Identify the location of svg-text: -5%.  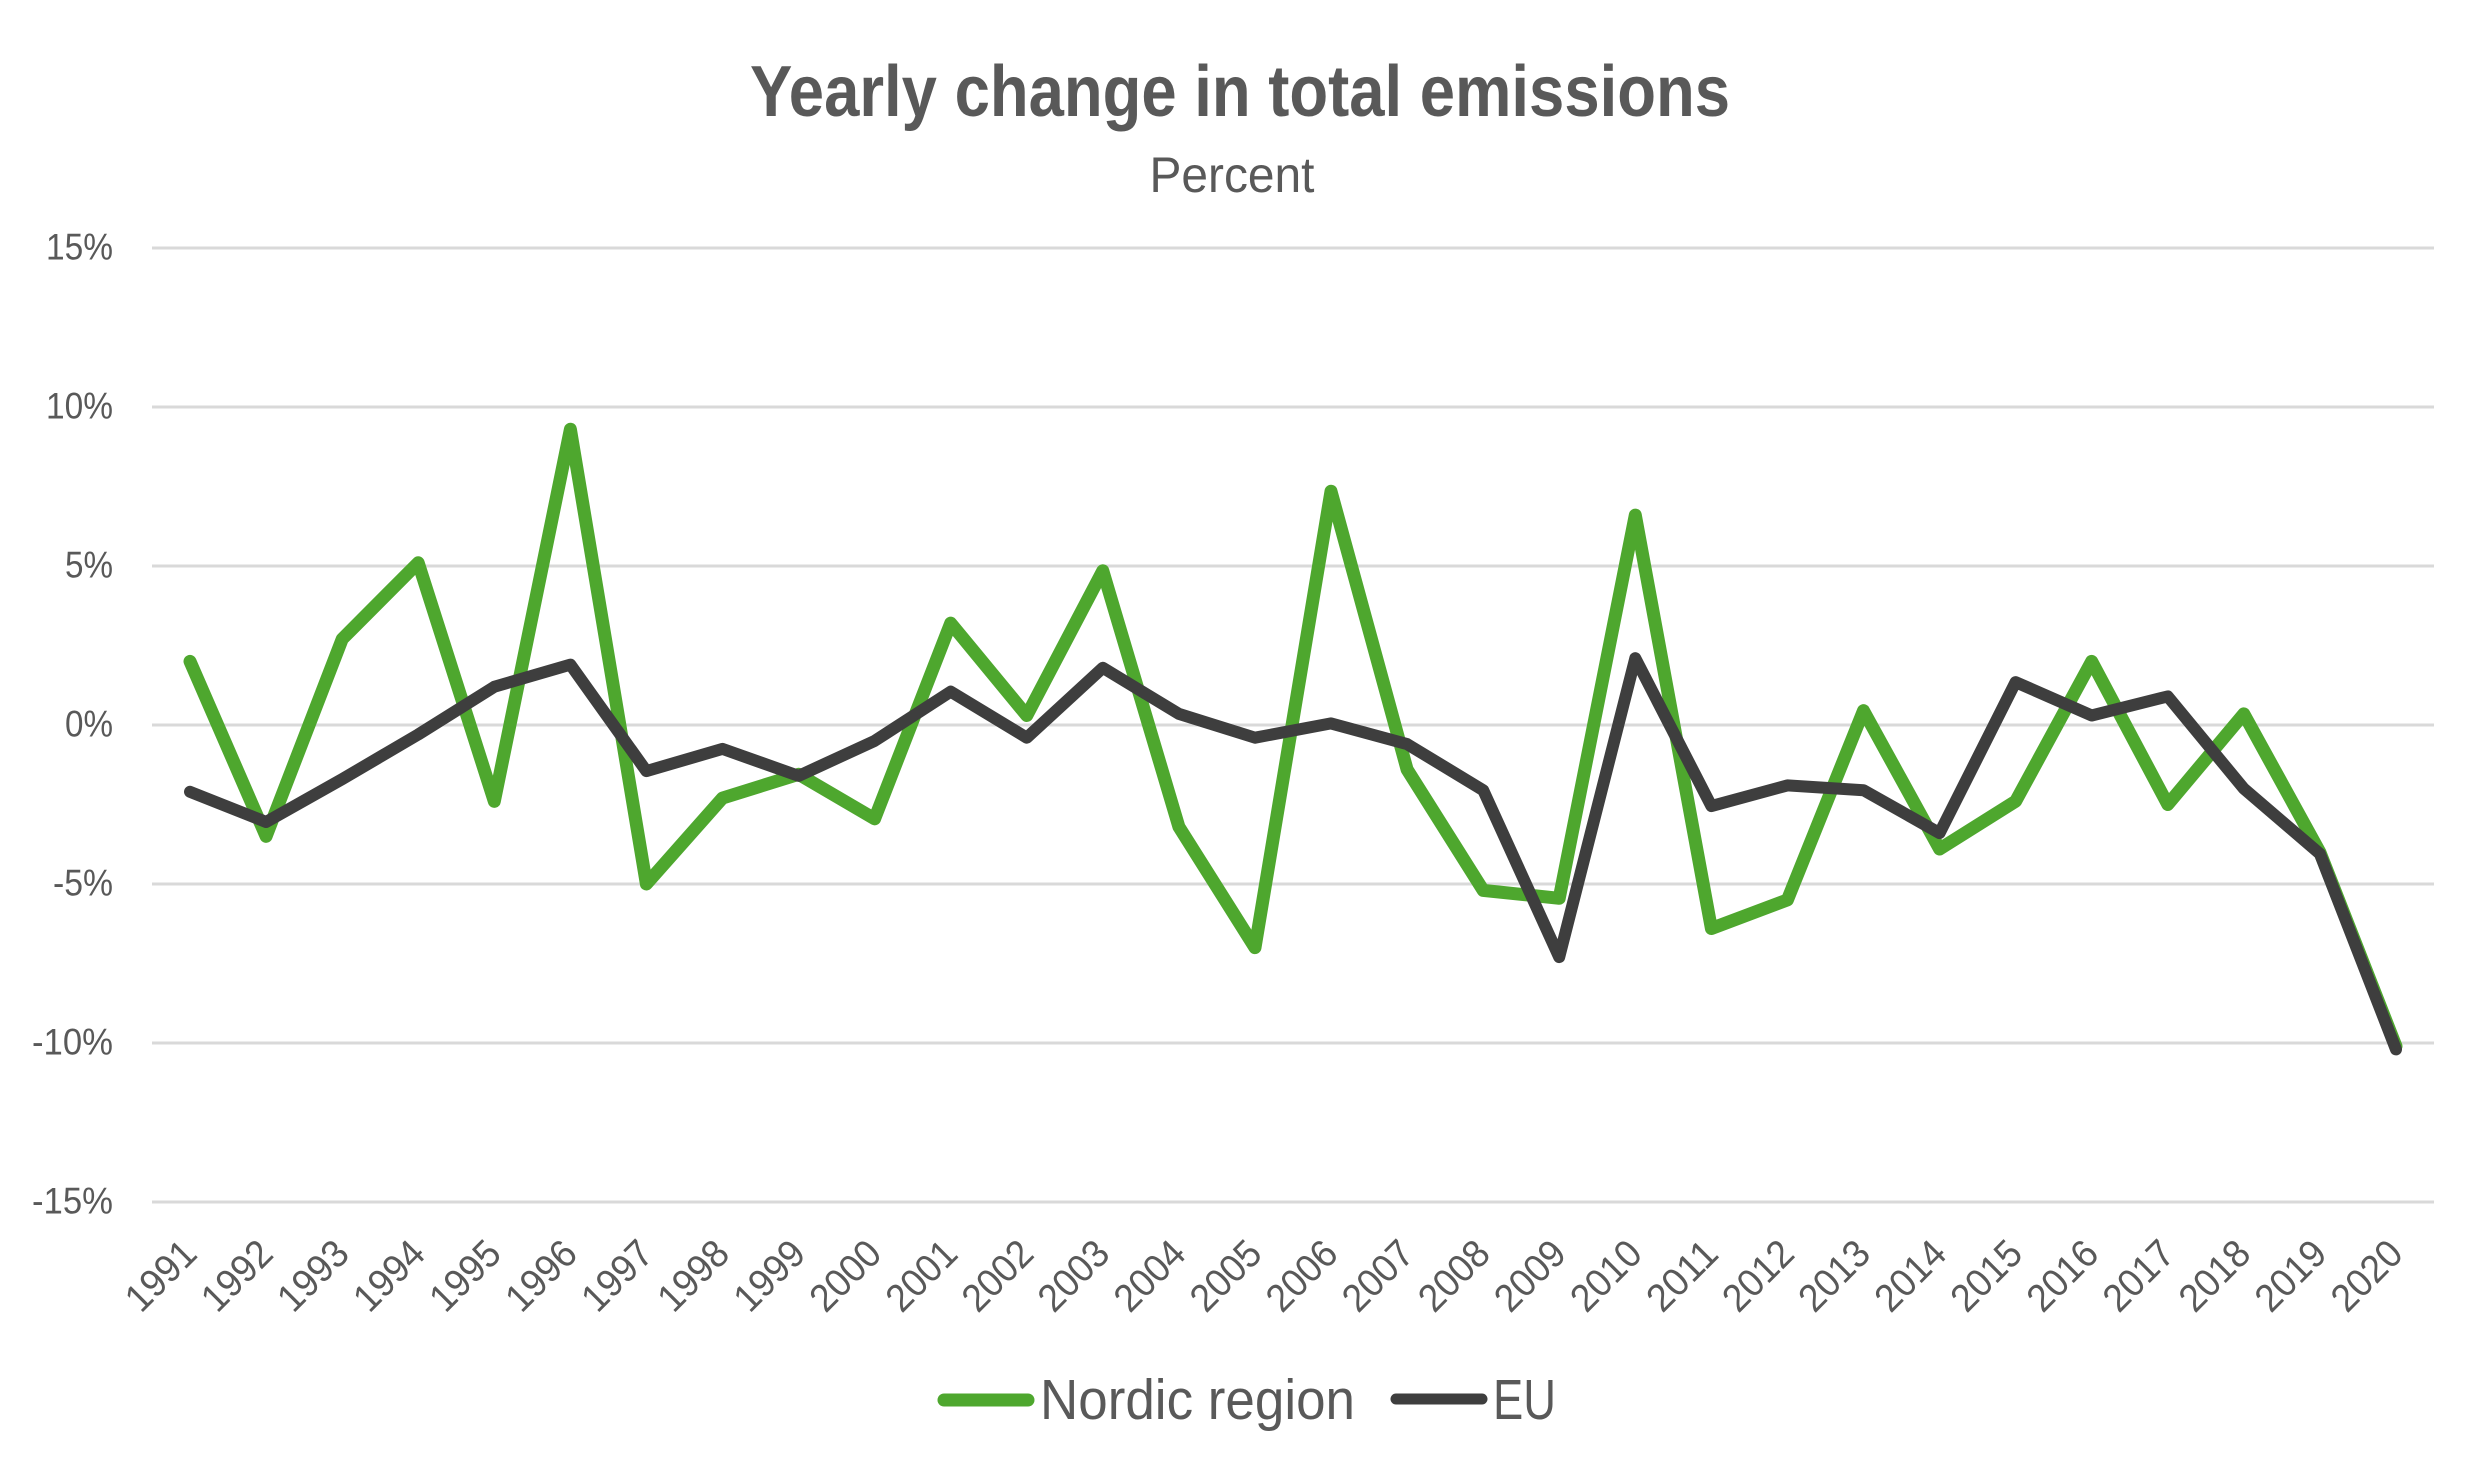
(83, 883).